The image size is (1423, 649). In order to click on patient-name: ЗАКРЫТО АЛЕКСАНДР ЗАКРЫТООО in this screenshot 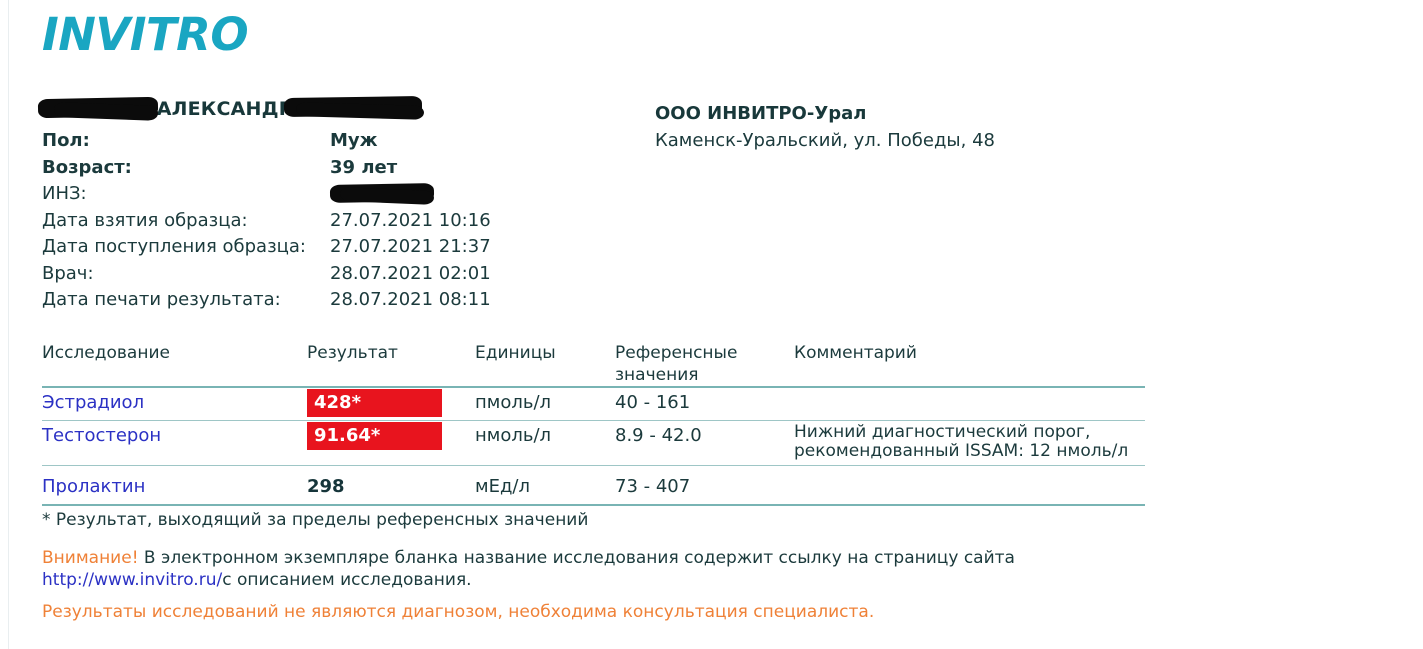, I will do `click(241, 109)`.